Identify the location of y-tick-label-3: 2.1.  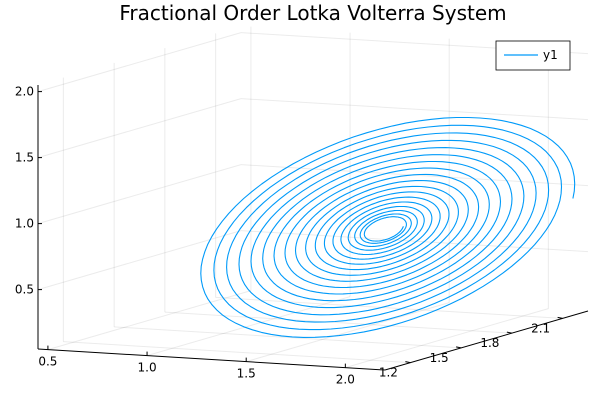
(540, 328).